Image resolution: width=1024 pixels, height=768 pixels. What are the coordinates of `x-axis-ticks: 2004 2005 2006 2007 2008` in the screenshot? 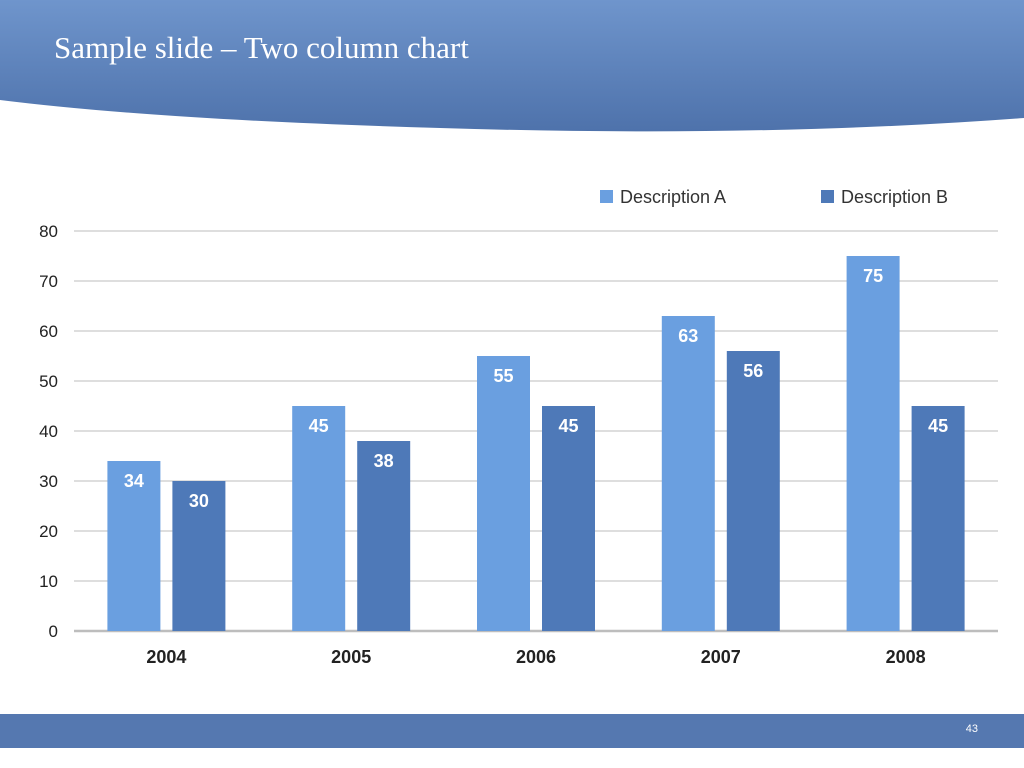 It's located at (535, 657).